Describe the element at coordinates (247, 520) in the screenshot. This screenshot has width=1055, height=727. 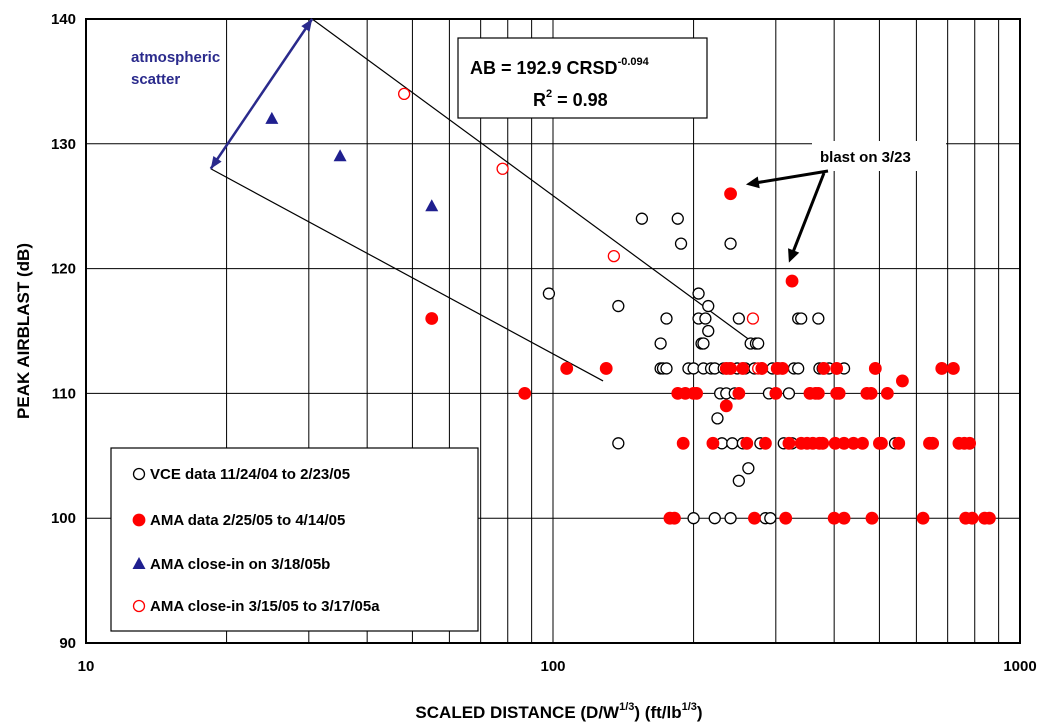
I see `legend-label: AMA data 2/25/05 to 4/14/05` at that location.